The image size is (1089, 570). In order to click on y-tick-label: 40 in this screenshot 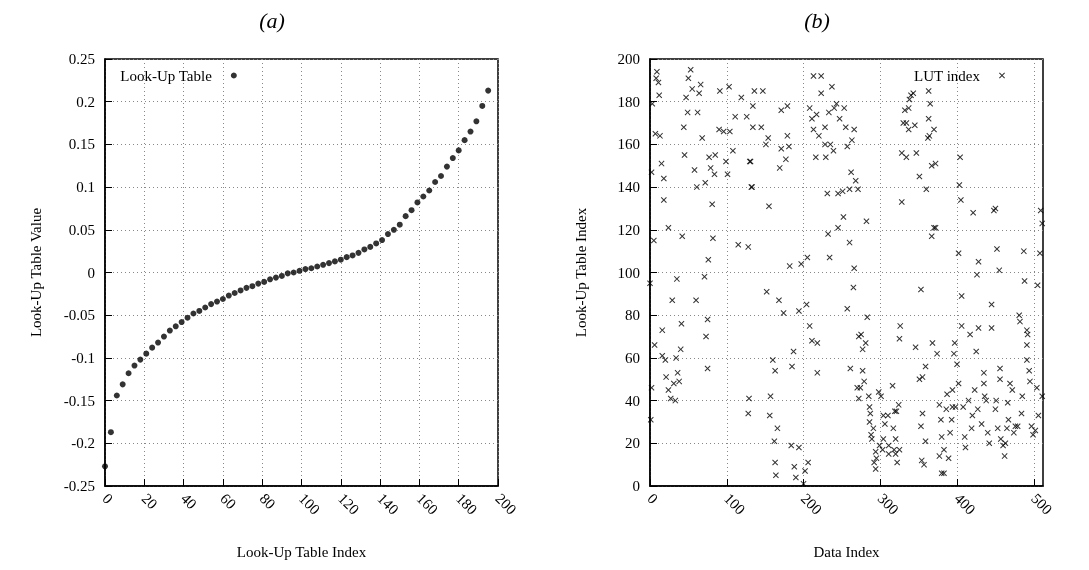, I will do `click(632, 400)`.